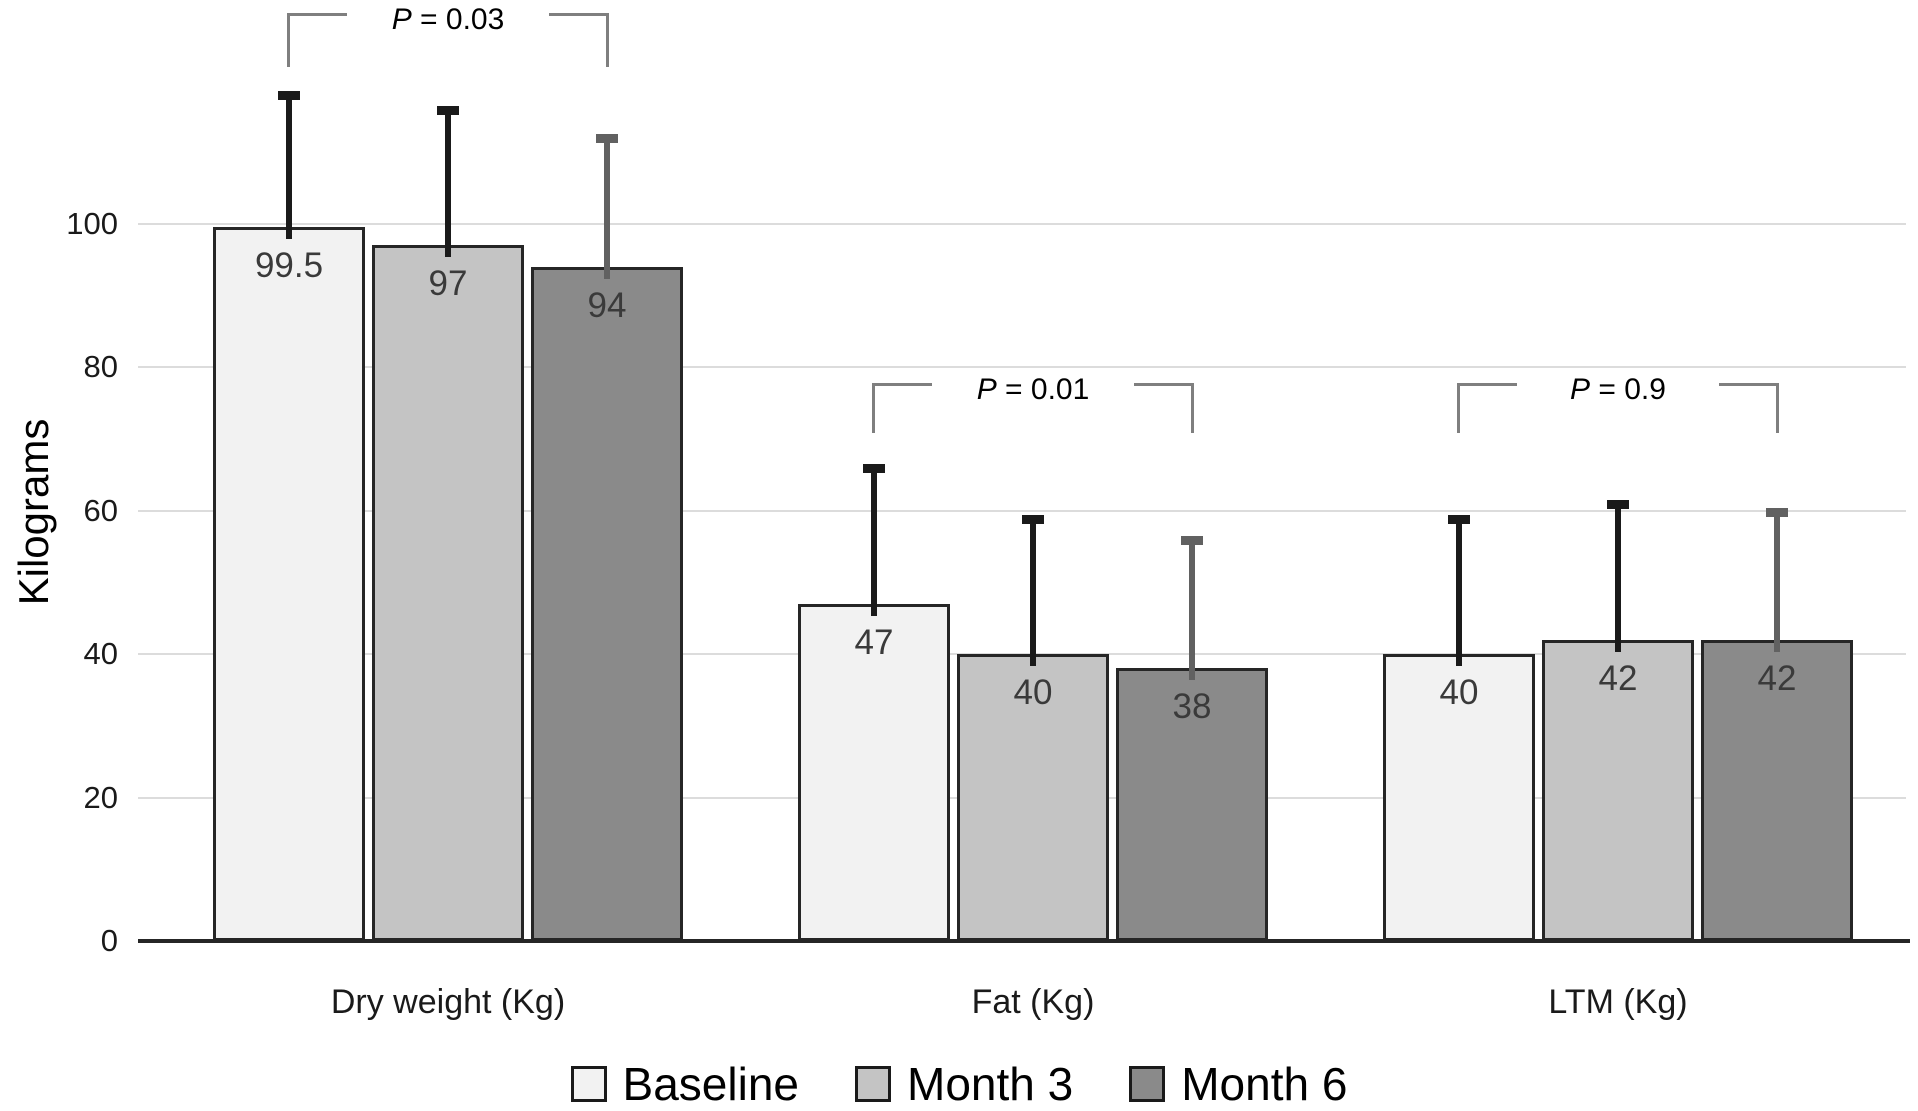  What do you see at coordinates (990, 1084) in the screenshot?
I see `legend-label: Month 3` at bounding box center [990, 1084].